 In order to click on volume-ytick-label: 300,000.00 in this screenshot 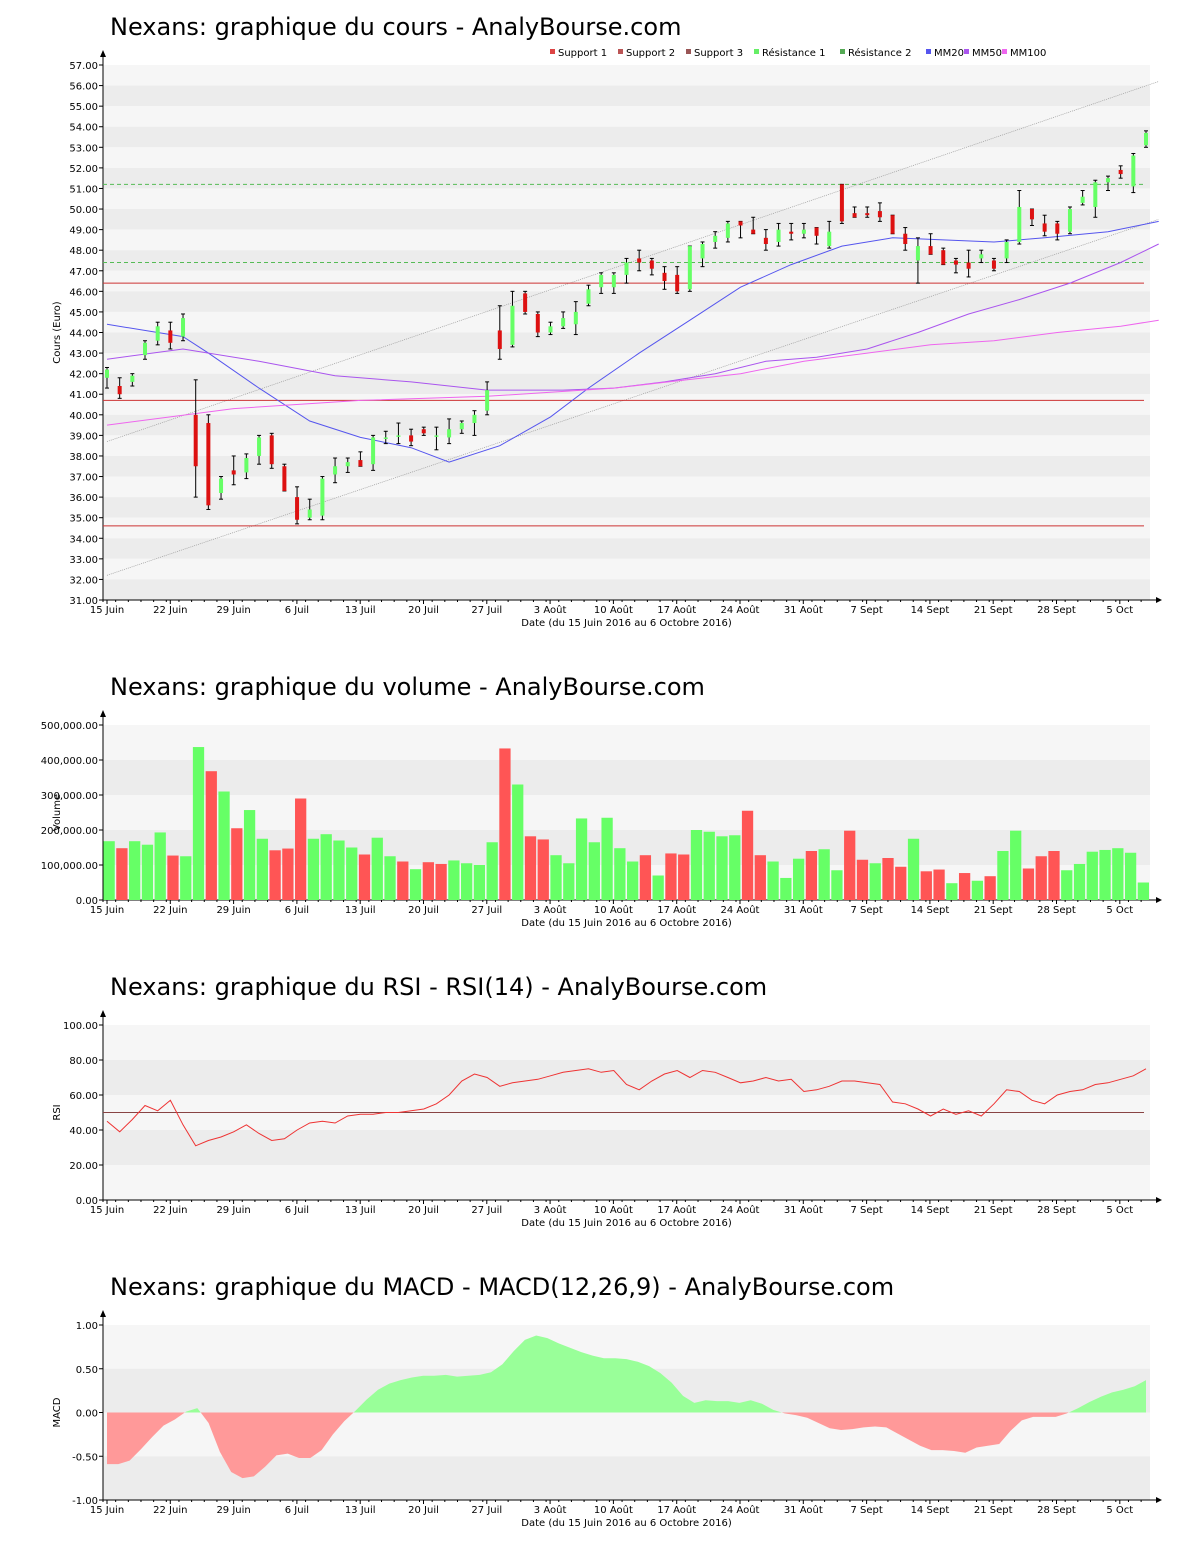, I will do `click(69, 796)`.